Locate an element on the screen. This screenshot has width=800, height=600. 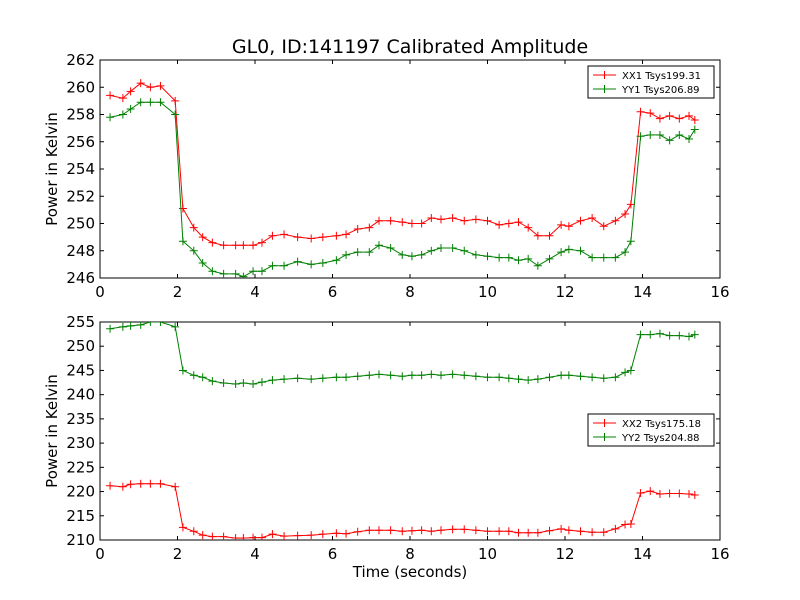
y-tick-label: 255 is located at coordinates (80, 322).